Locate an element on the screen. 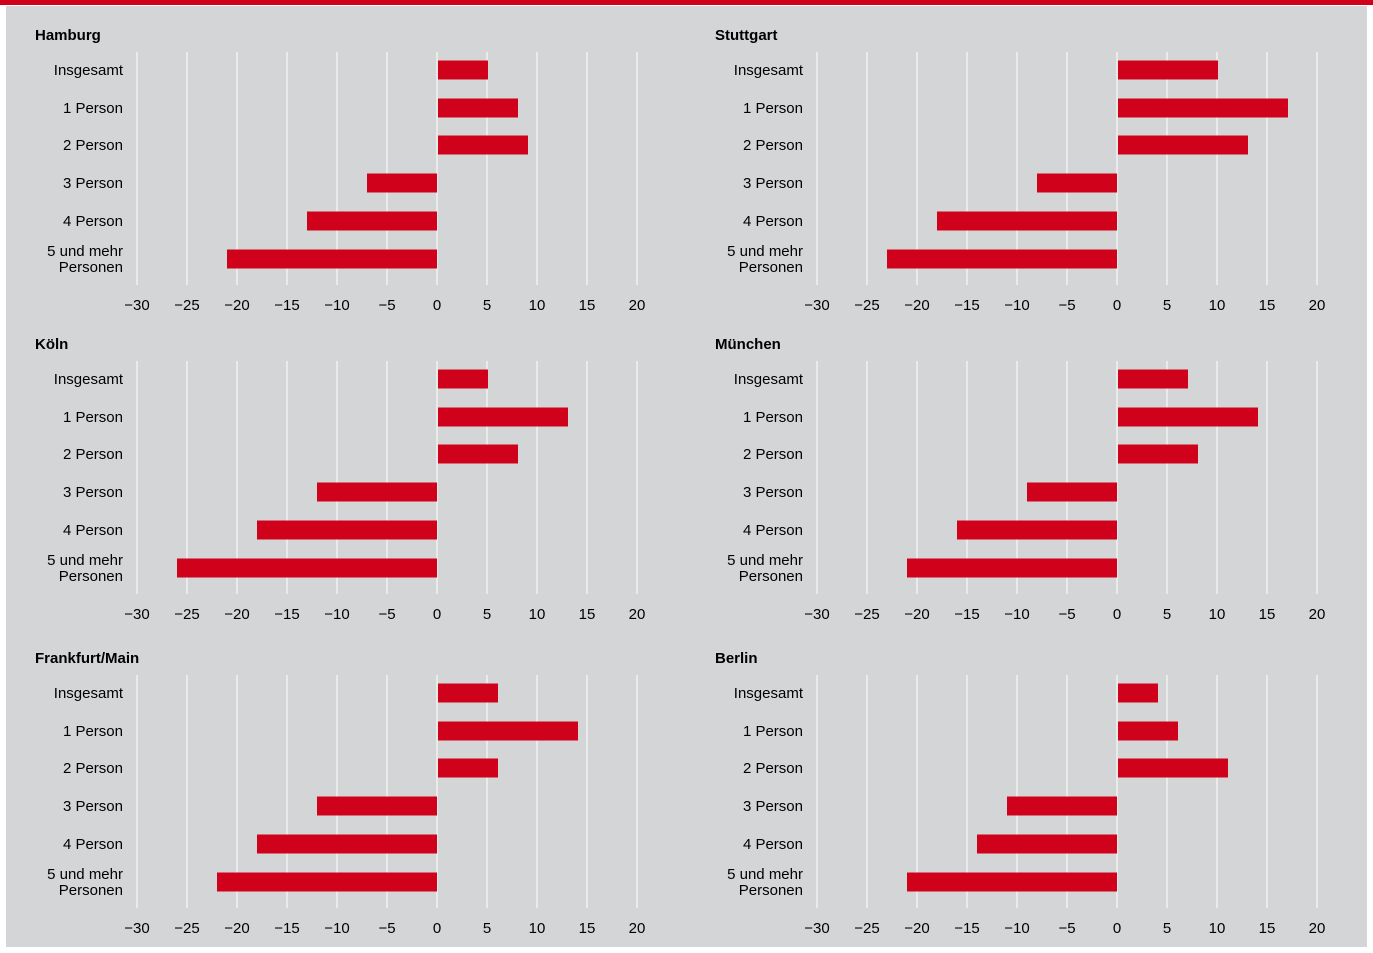 This screenshot has height=953, width=1373. chart-title: Hamburg is located at coordinates (68, 35).